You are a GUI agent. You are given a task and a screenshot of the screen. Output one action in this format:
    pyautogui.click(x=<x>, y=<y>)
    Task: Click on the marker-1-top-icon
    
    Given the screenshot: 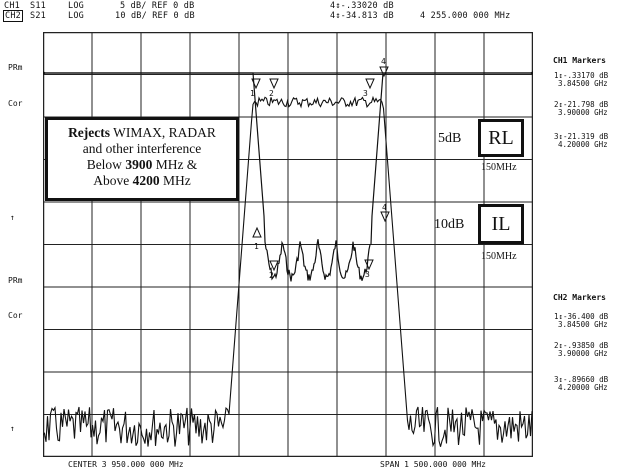 What is the action you would take?
    pyautogui.click(x=256, y=84)
    